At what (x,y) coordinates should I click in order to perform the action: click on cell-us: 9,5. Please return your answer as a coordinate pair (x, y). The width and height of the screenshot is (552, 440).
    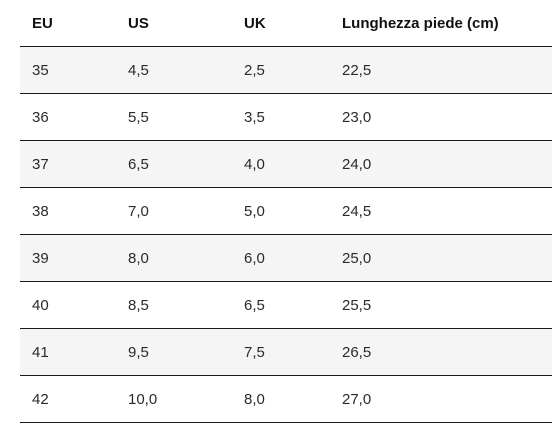
    Looking at the image, I should click on (174, 352).